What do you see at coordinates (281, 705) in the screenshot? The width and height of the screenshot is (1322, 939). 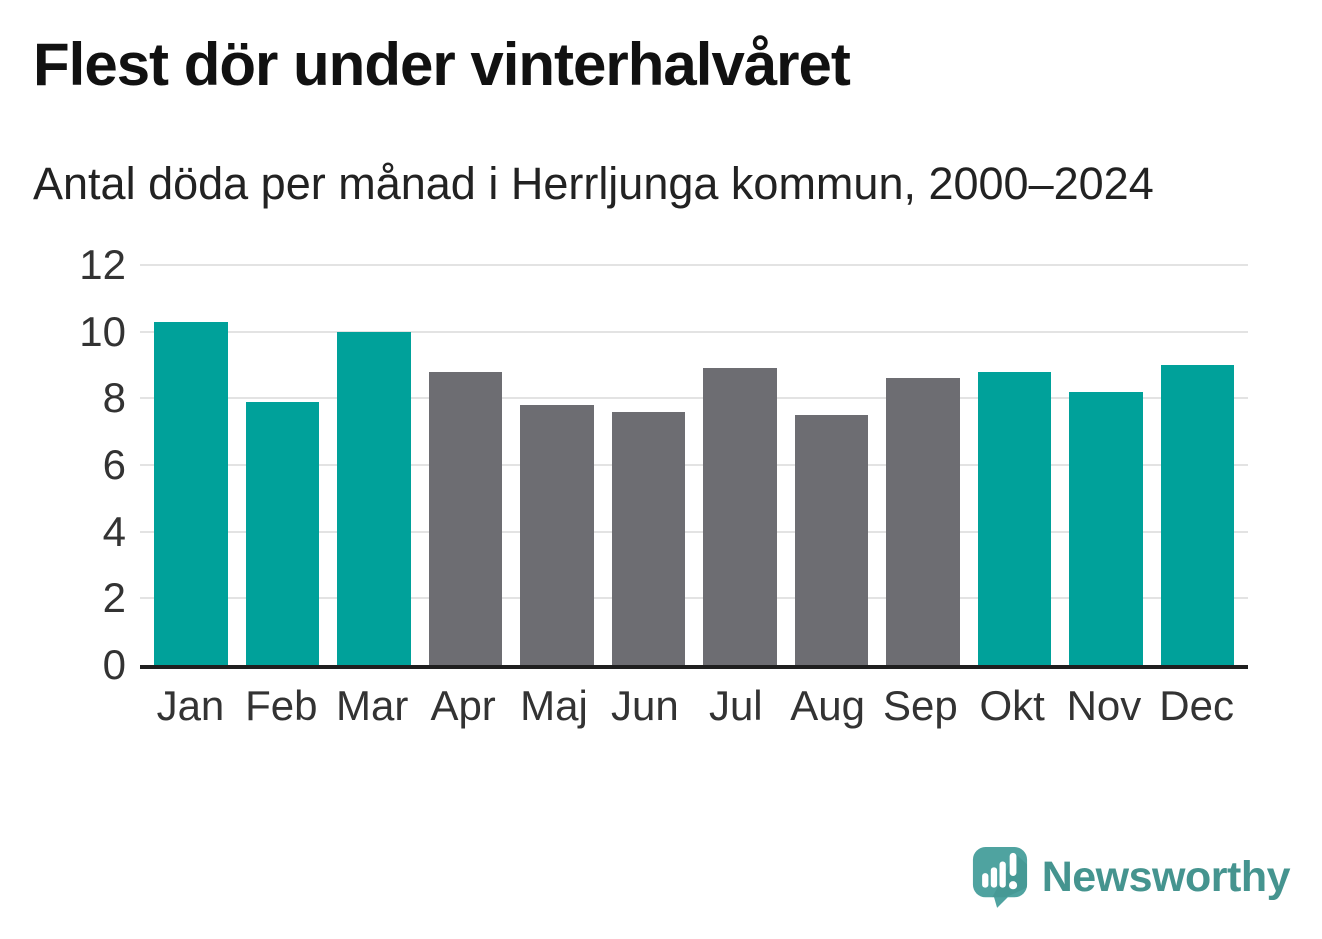 I see `x-tick-label-feb: Feb` at bounding box center [281, 705].